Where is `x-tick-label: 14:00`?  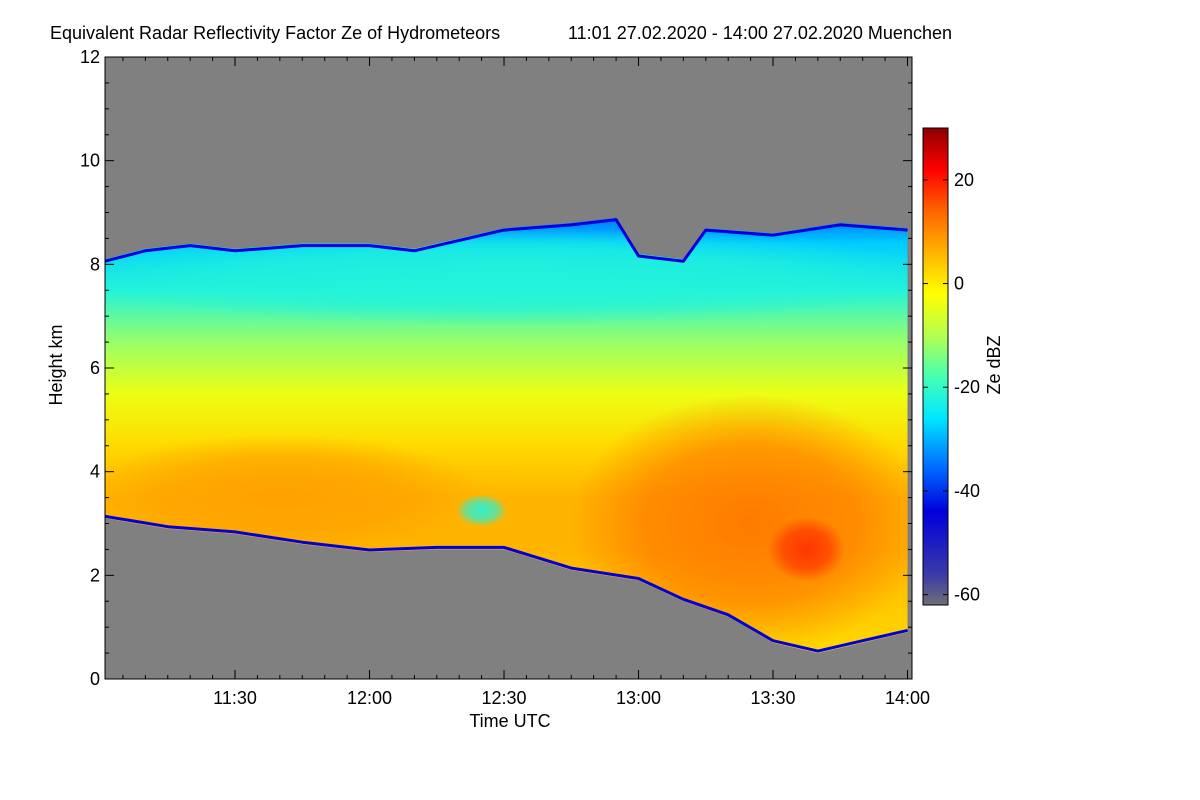
x-tick-label: 14:00 is located at coordinates (907, 698).